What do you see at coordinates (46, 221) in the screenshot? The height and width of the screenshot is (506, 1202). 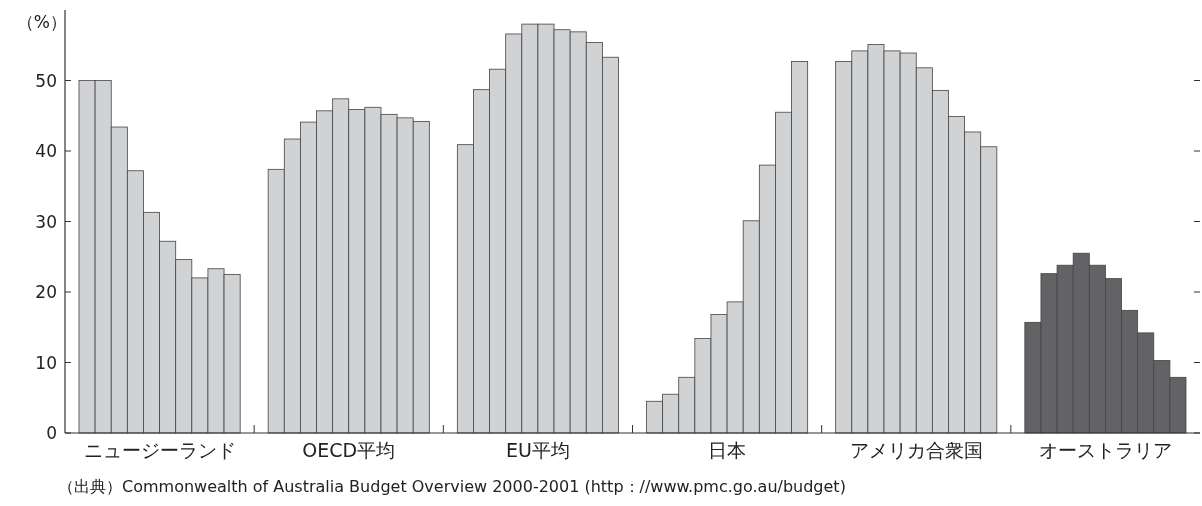 I see `y-tick-label: 30` at bounding box center [46, 221].